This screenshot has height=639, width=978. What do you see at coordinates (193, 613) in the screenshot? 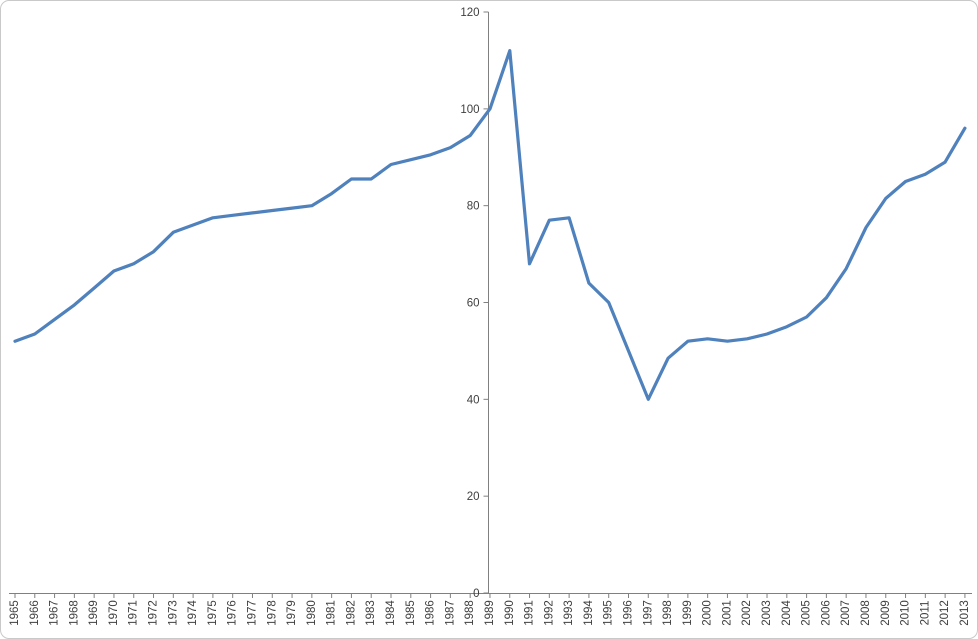
I see `x-axis-label: 1974` at bounding box center [193, 613].